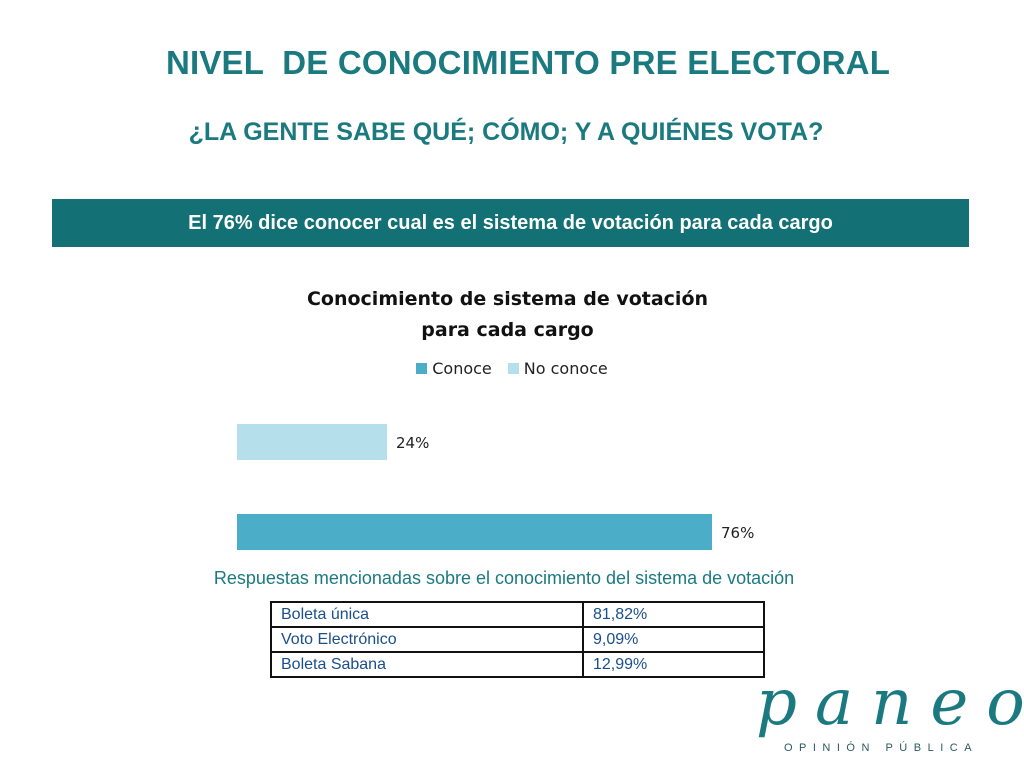  What do you see at coordinates (565, 368) in the screenshot?
I see `legend-label-no-conoce: No conoce` at bounding box center [565, 368].